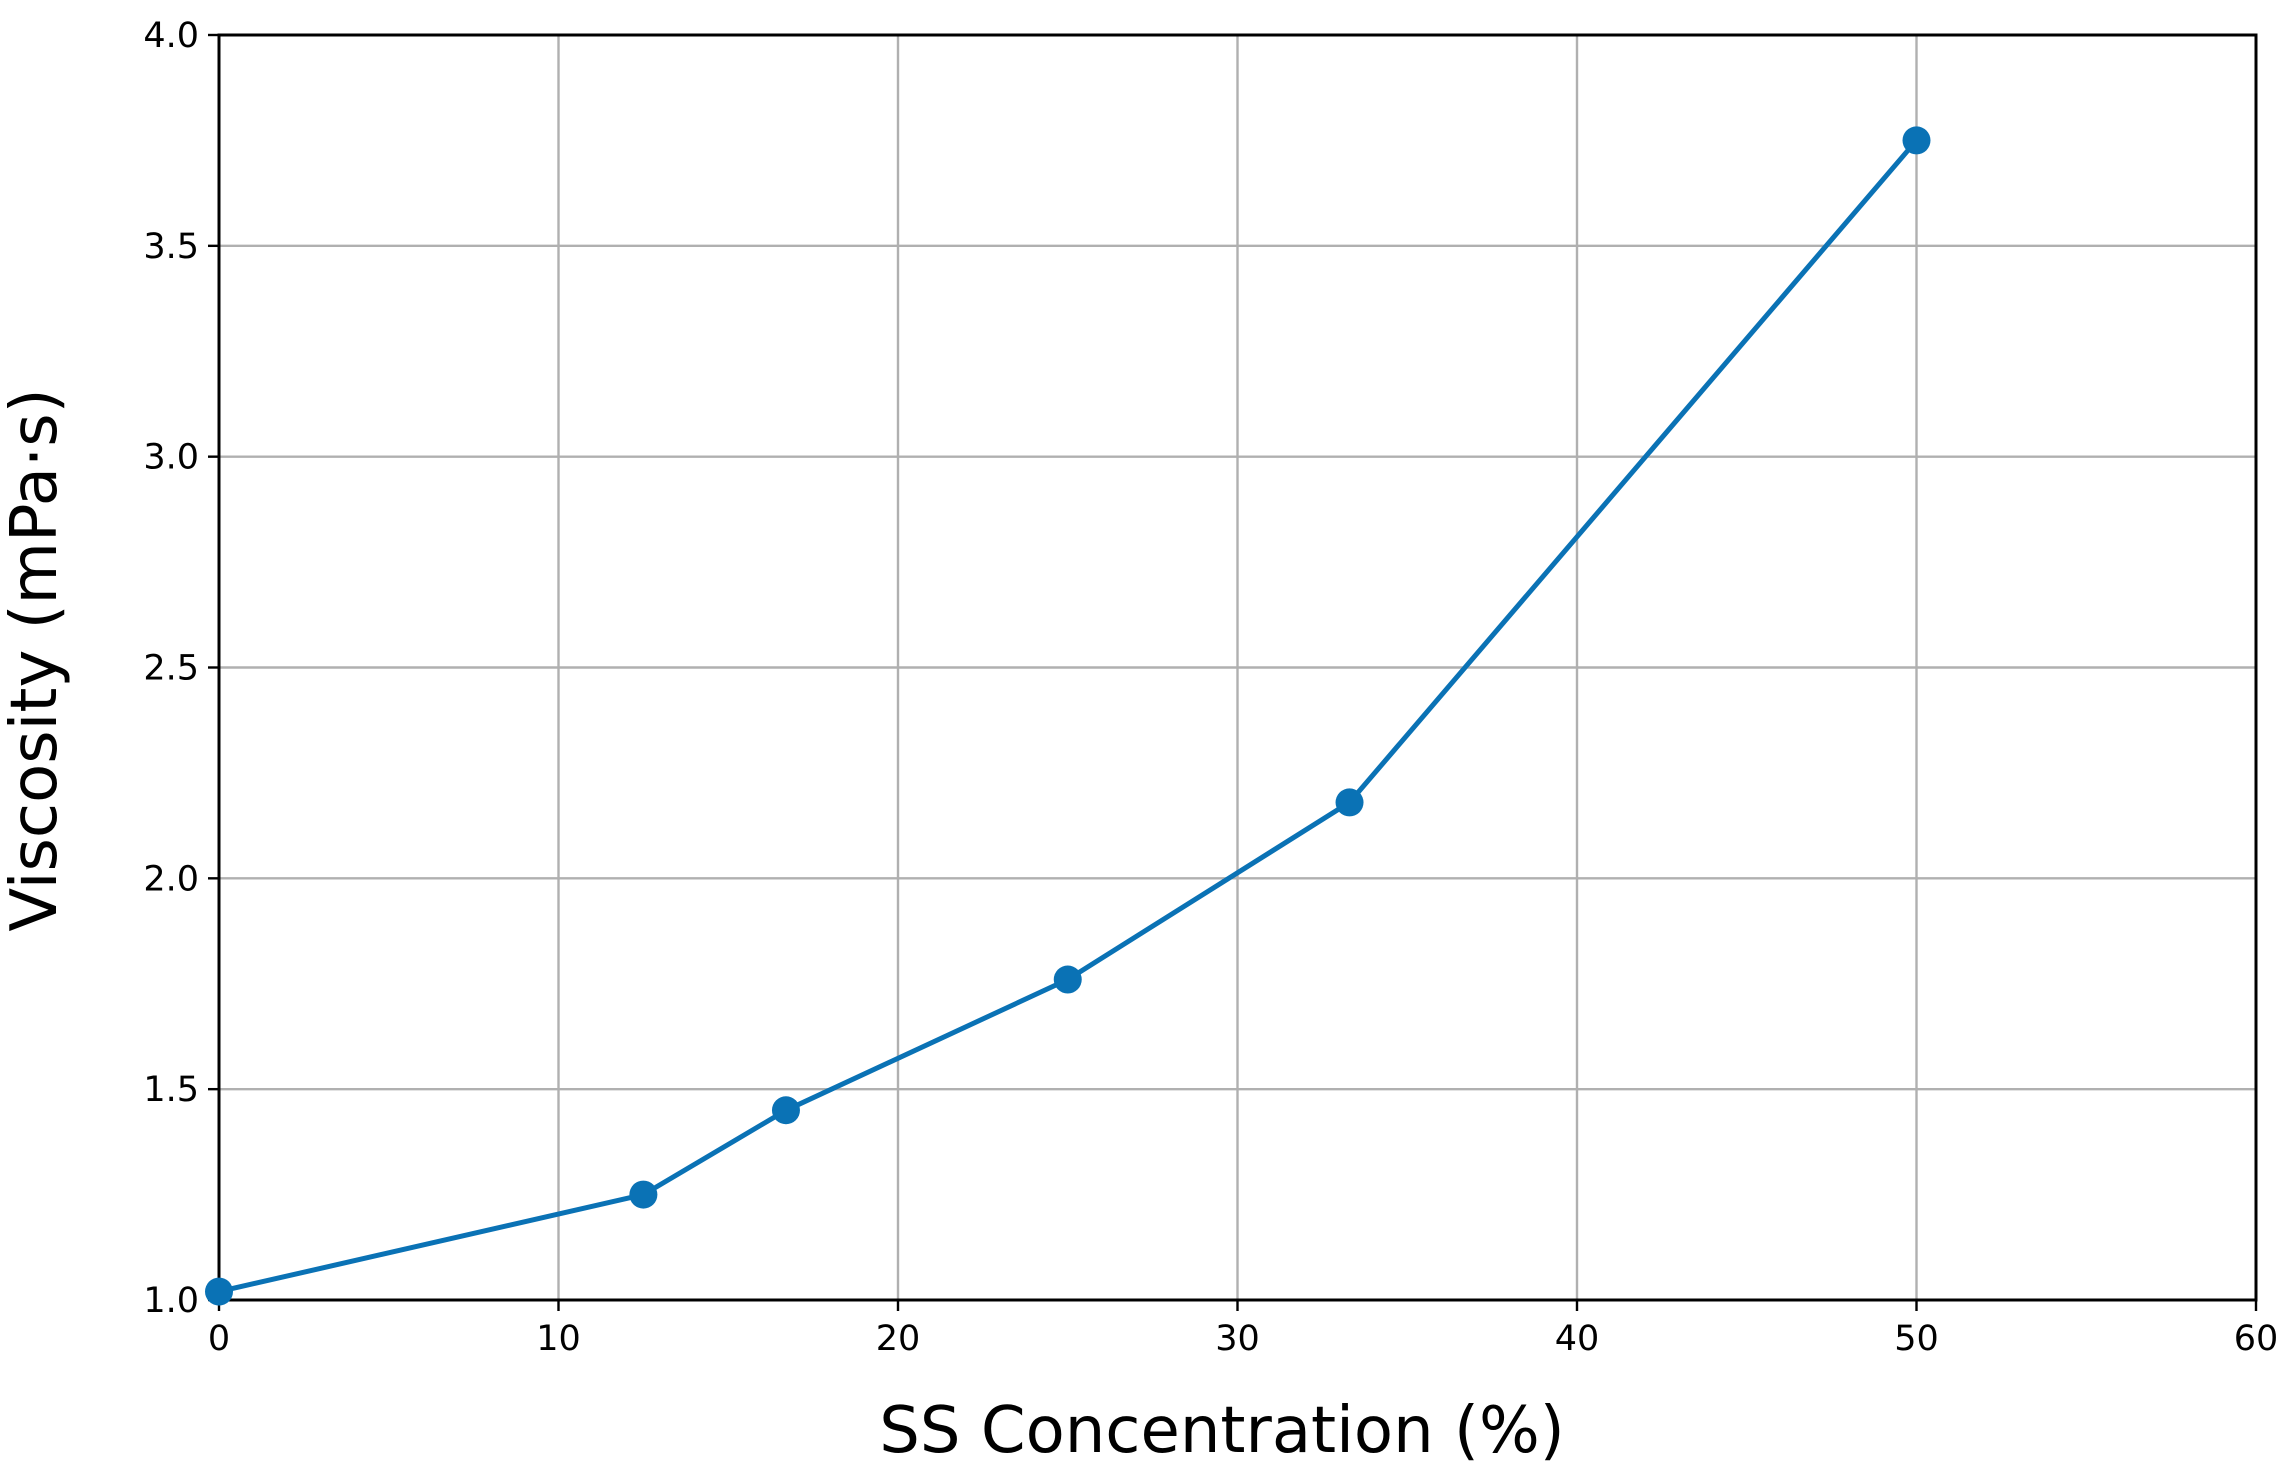 This screenshot has height=1480, width=2294. What do you see at coordinates (219, 1339) in the screenshot?
I see `x-tick-label: 0` at bounding box center [219, 1339].